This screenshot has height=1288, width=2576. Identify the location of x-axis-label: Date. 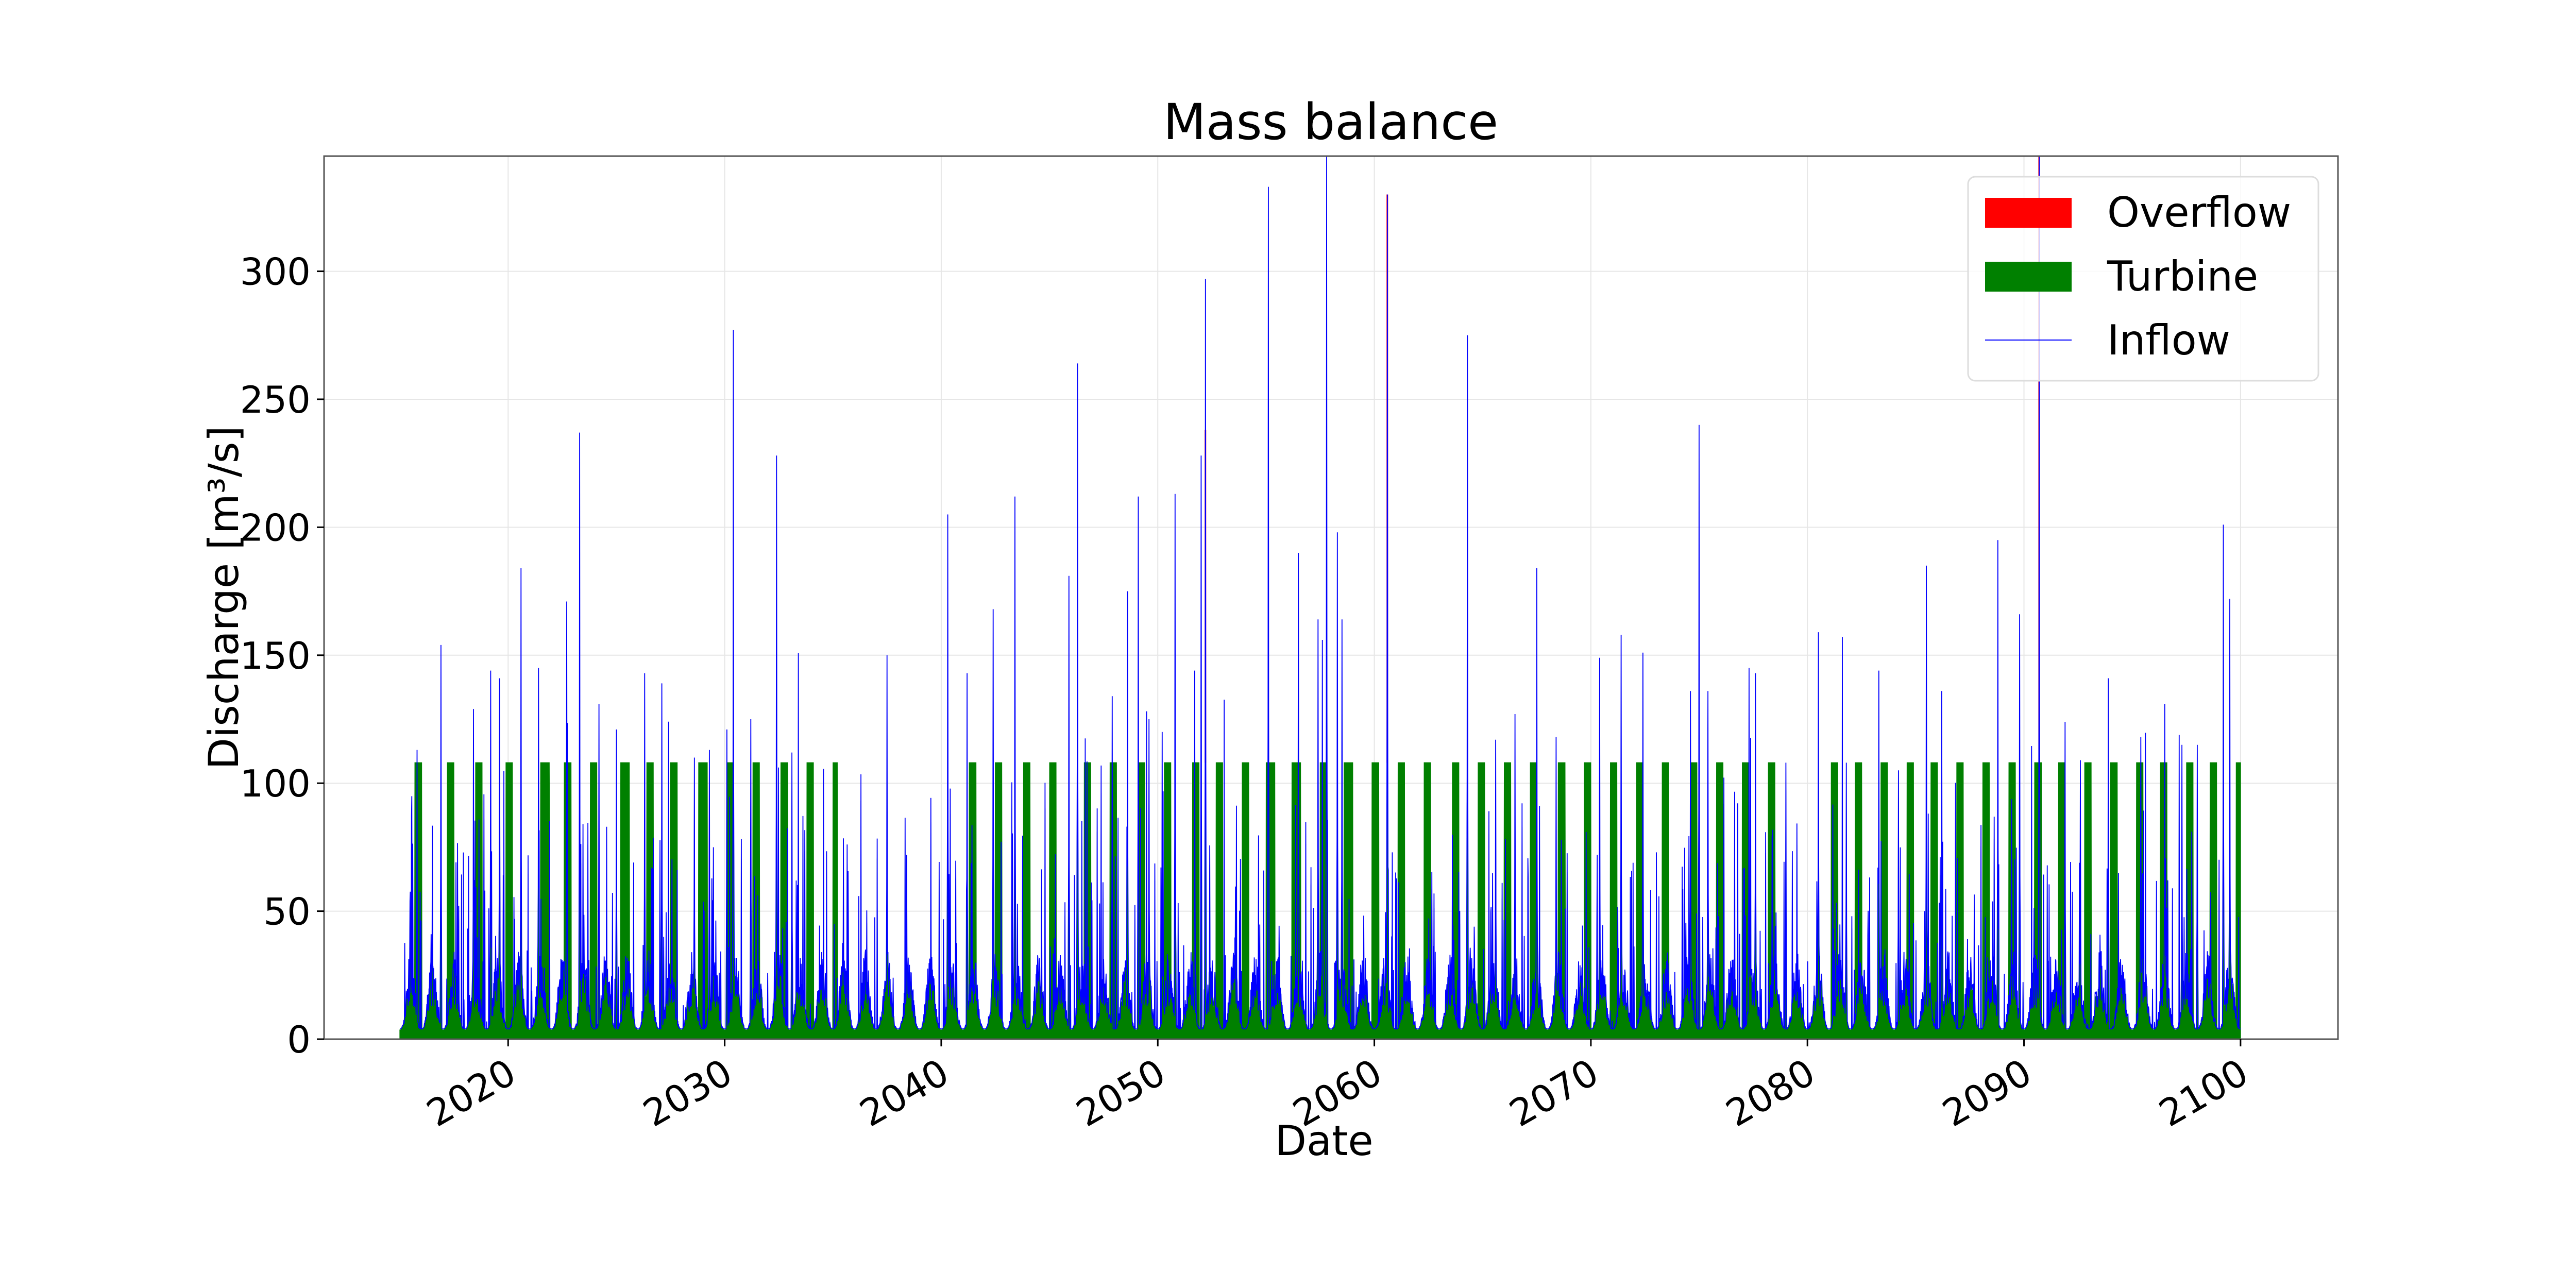
(1324, 1141).